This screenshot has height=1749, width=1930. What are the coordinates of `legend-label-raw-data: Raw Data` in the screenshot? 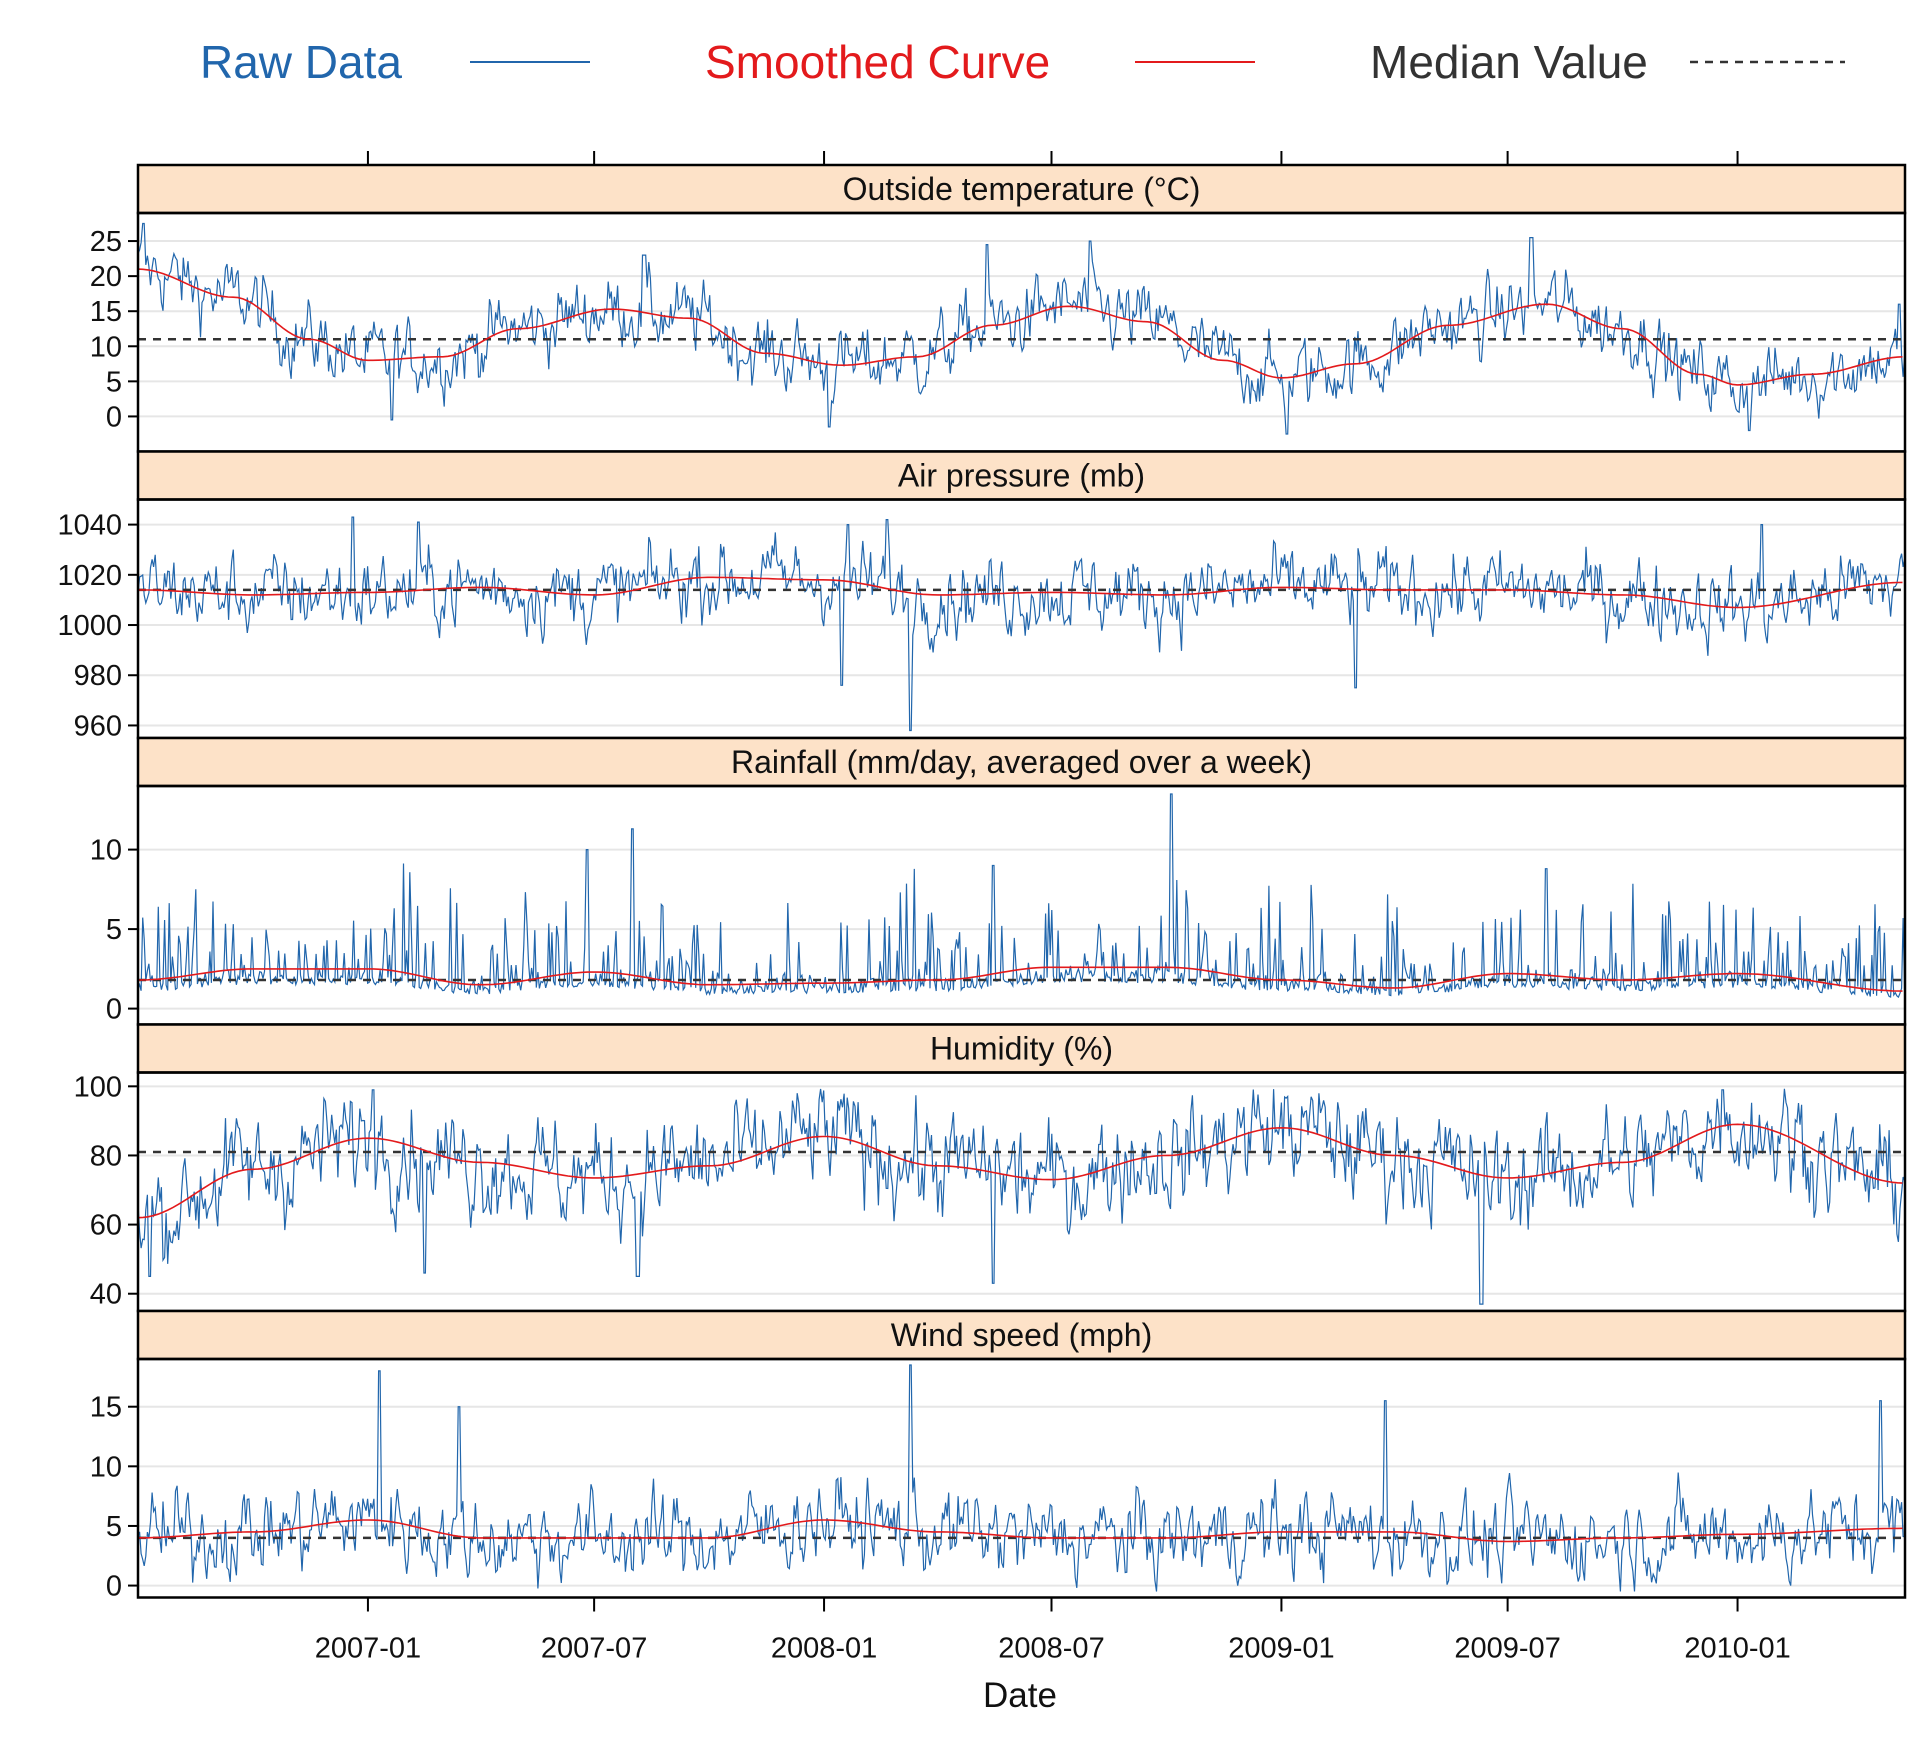 It's located at (301, 62).